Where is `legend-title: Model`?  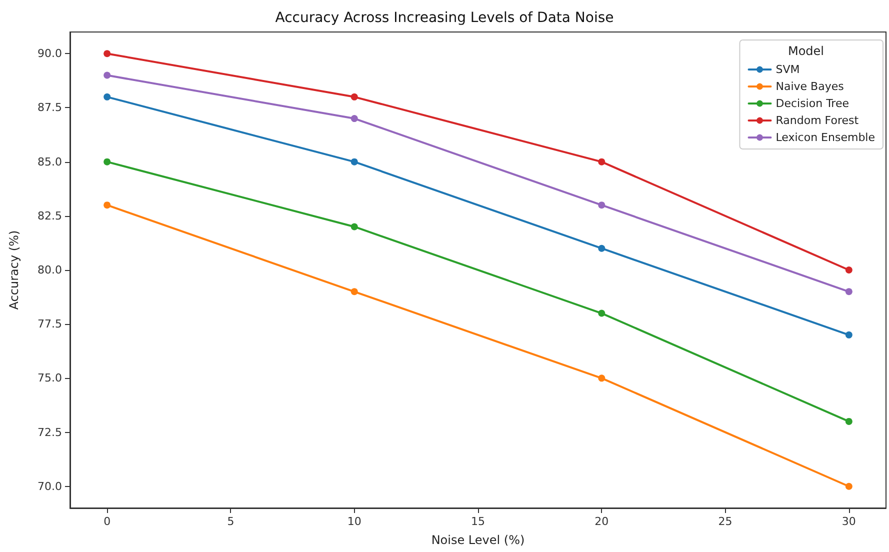
legend-title: Model is located at coordinates (806, 51).